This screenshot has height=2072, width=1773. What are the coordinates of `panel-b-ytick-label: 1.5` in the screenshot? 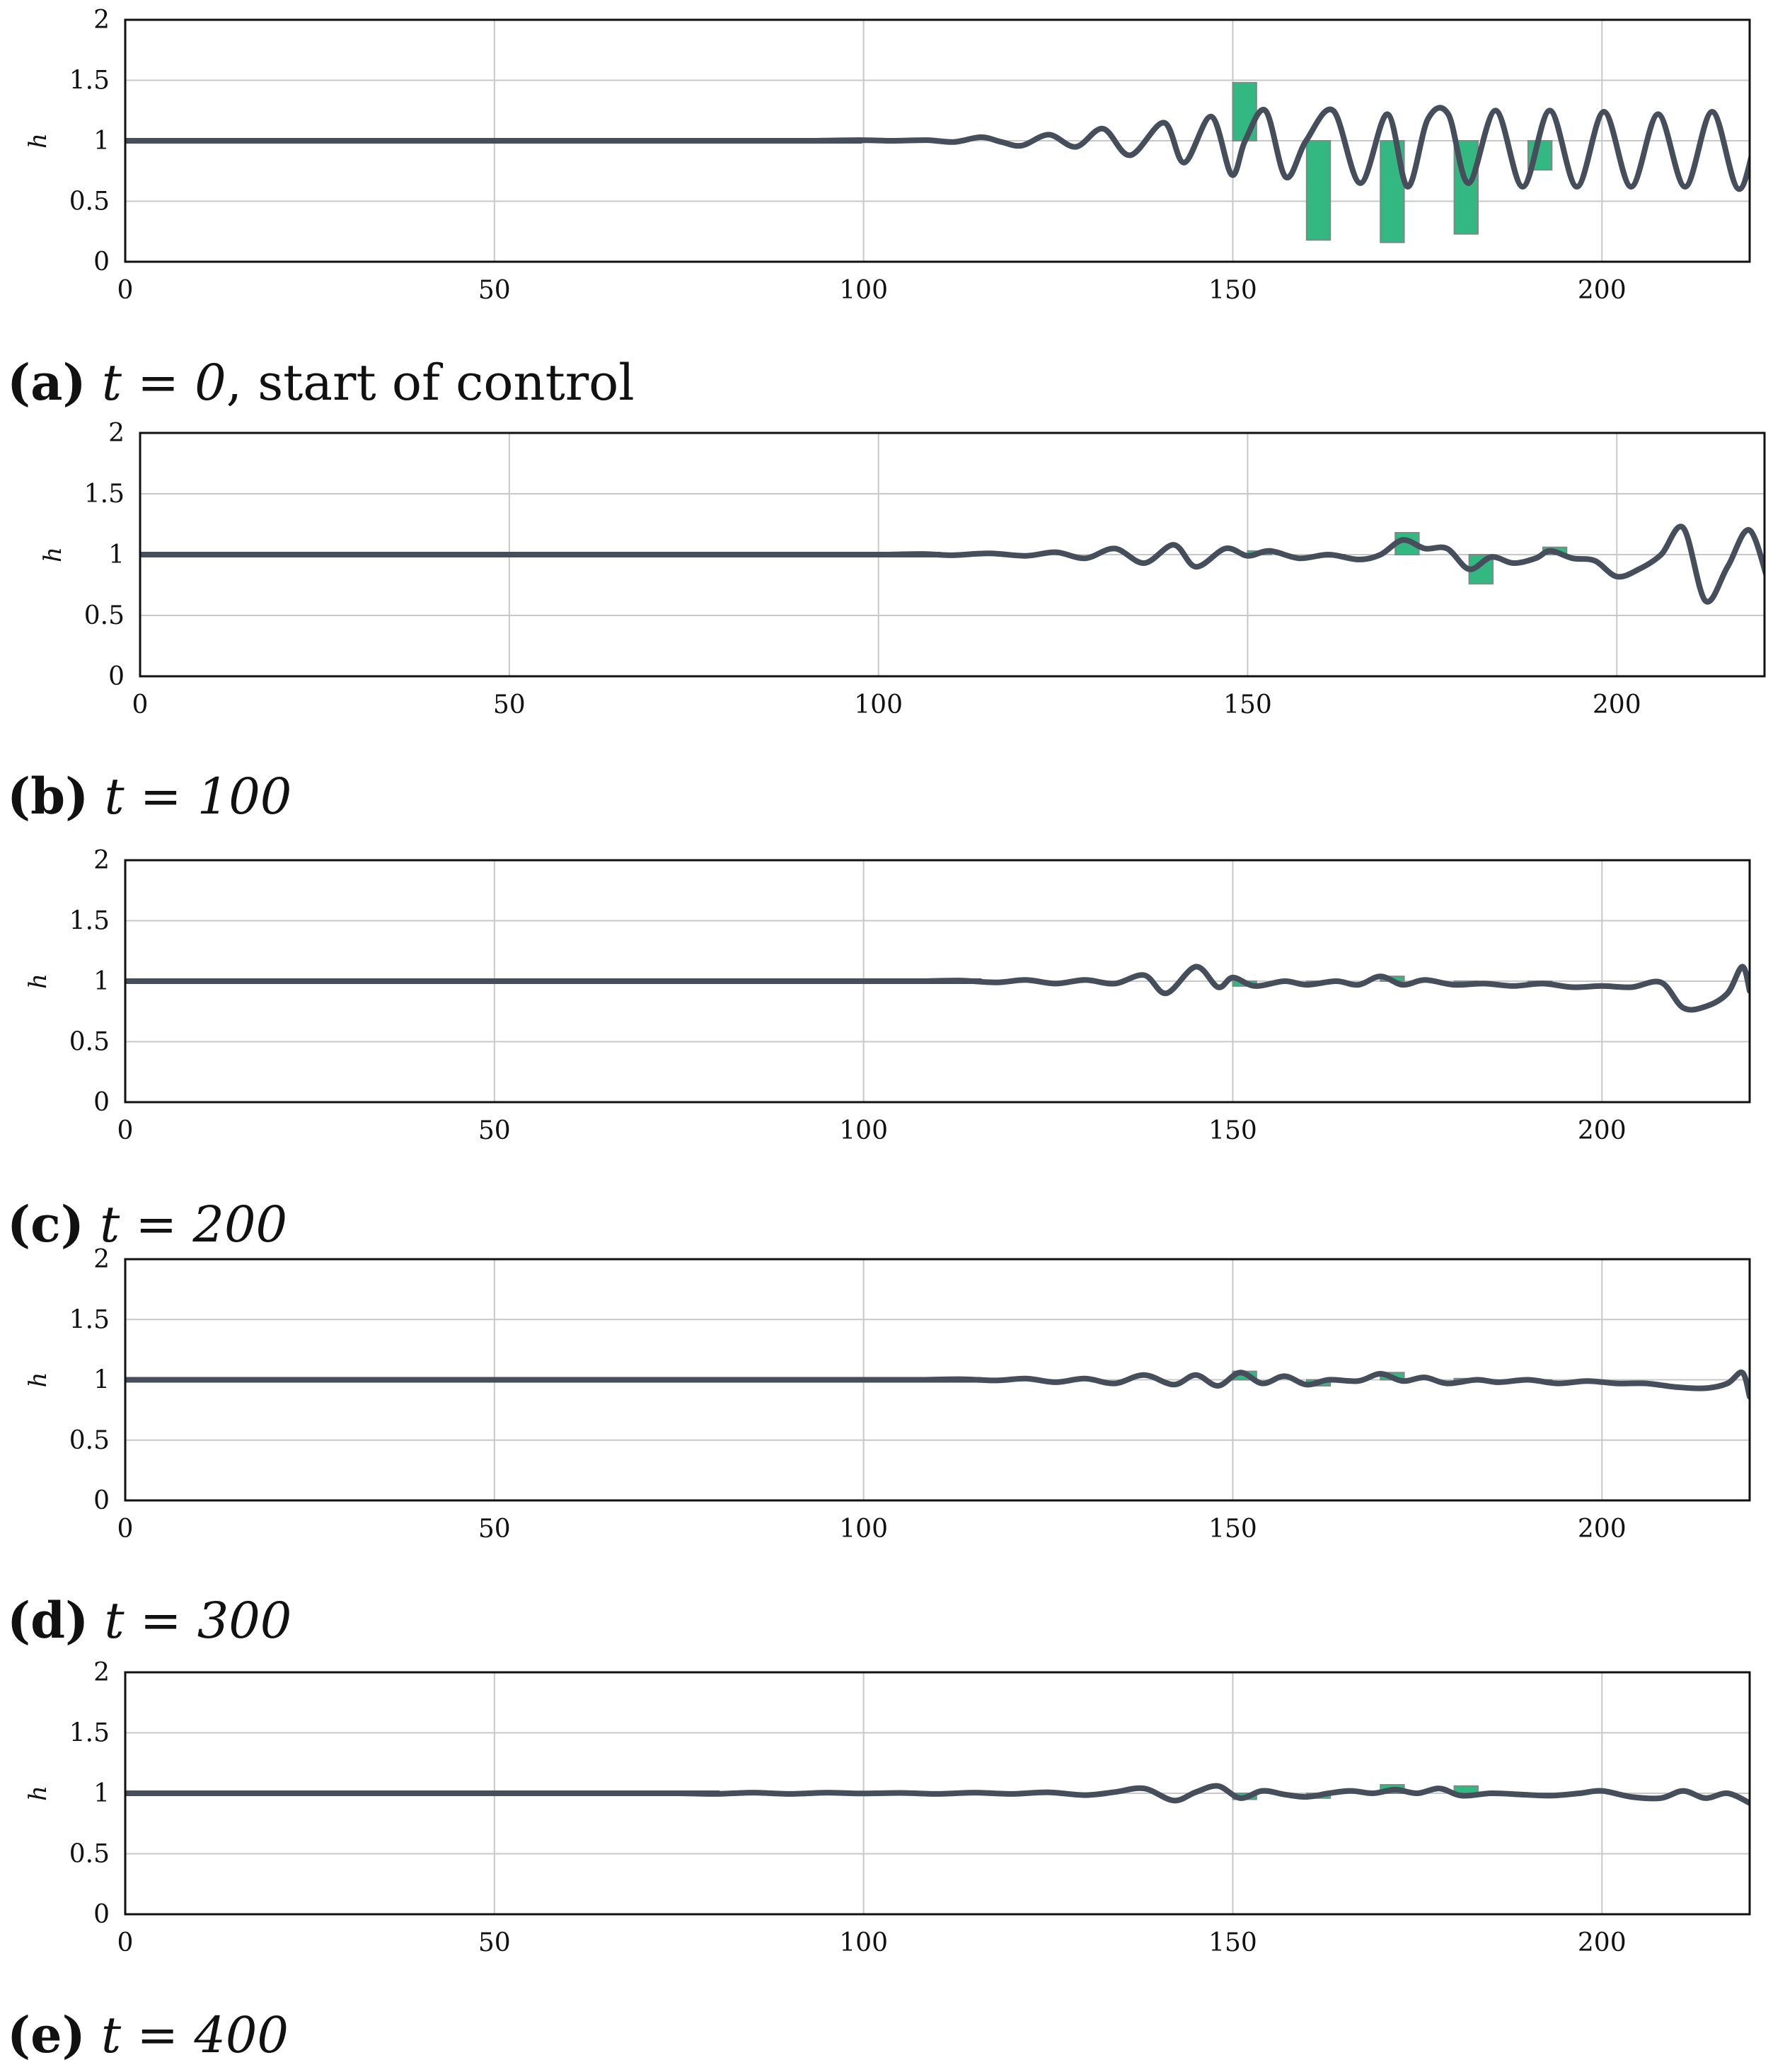 It's located at (104, 494).